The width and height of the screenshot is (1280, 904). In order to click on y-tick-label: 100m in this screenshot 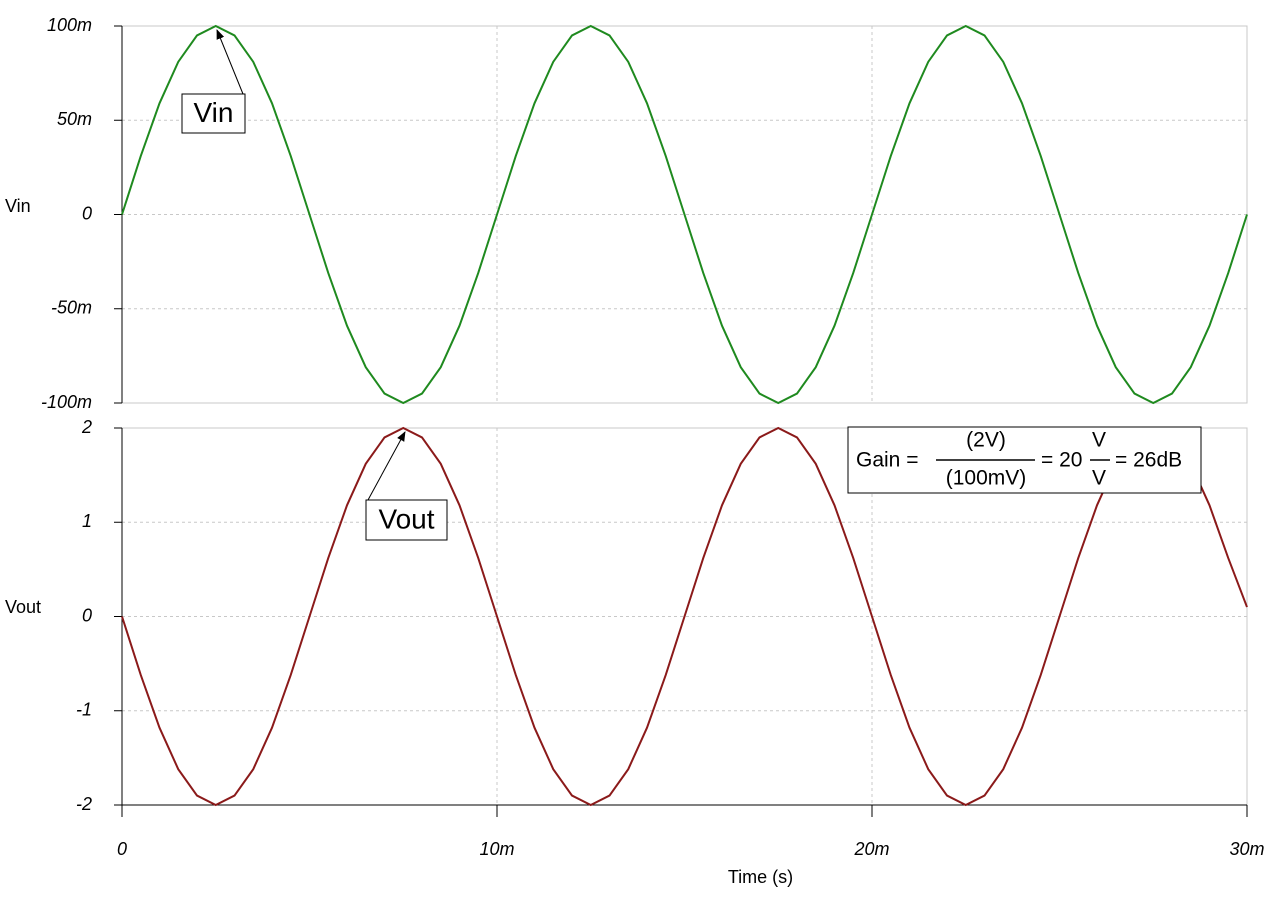, I will do `click(69, 25)`.